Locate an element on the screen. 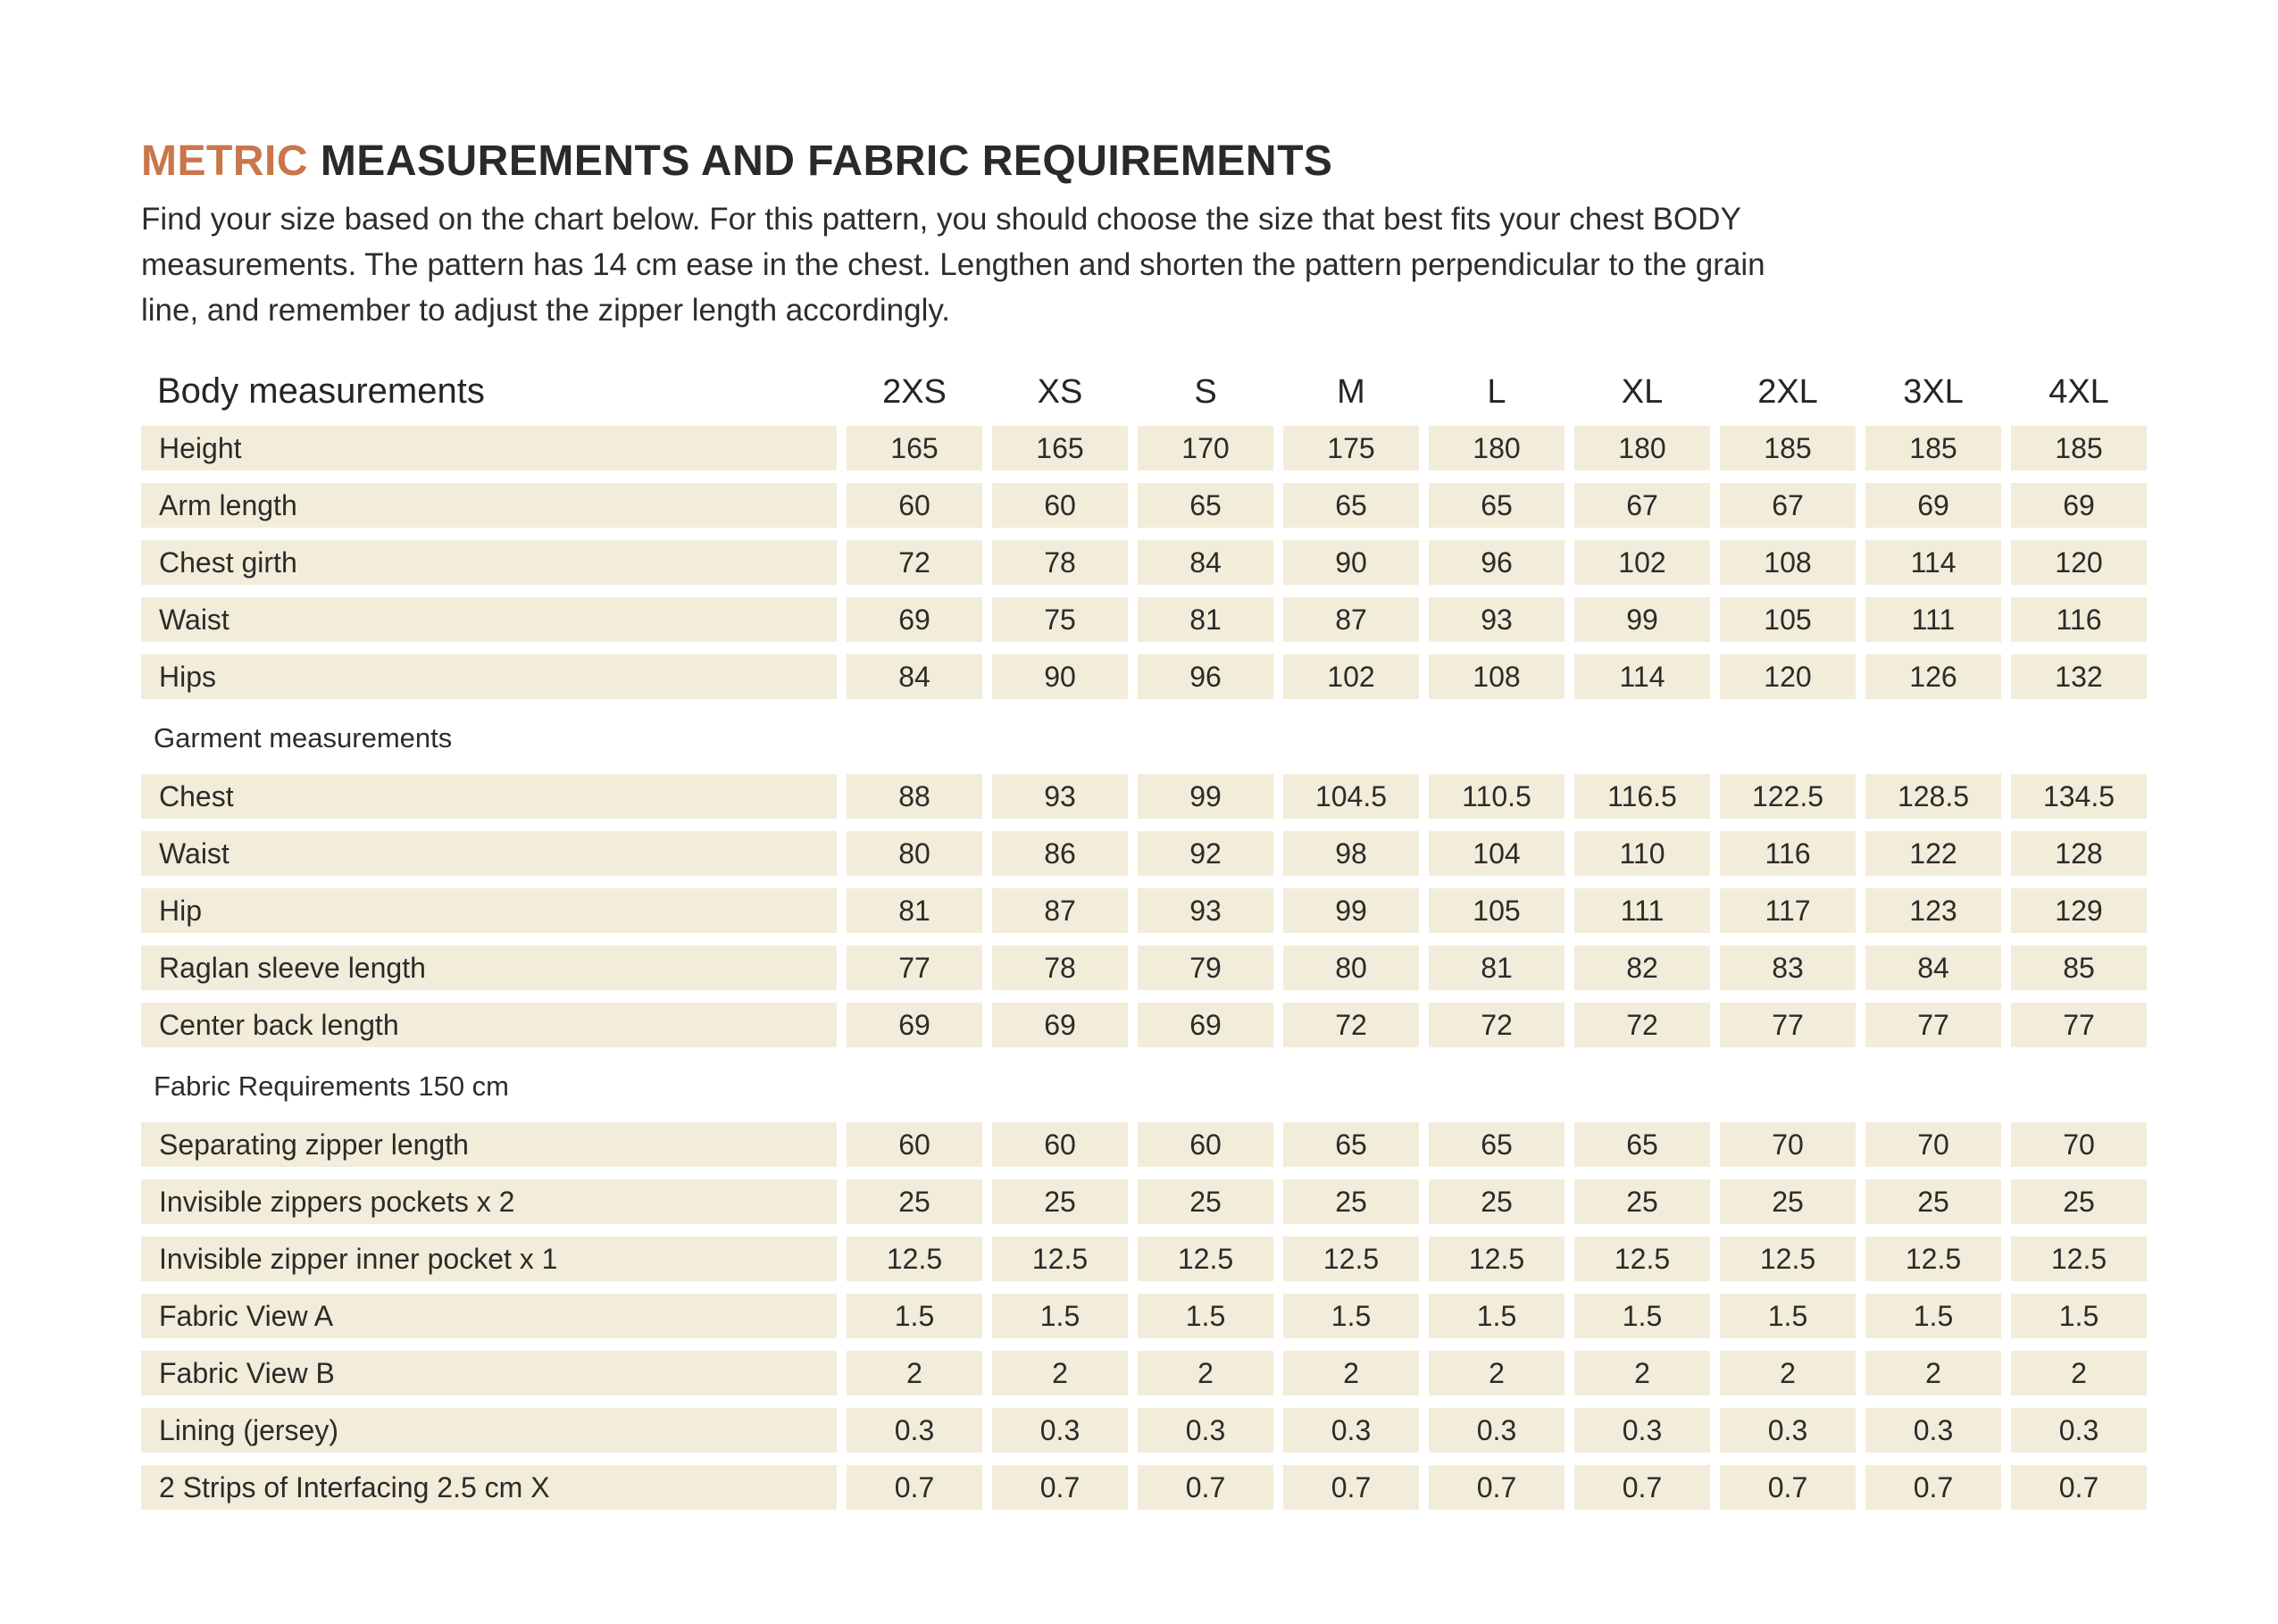 This screenshot has height=1624, width=2278. row-label: Hips is located at coordinates (489, 676).